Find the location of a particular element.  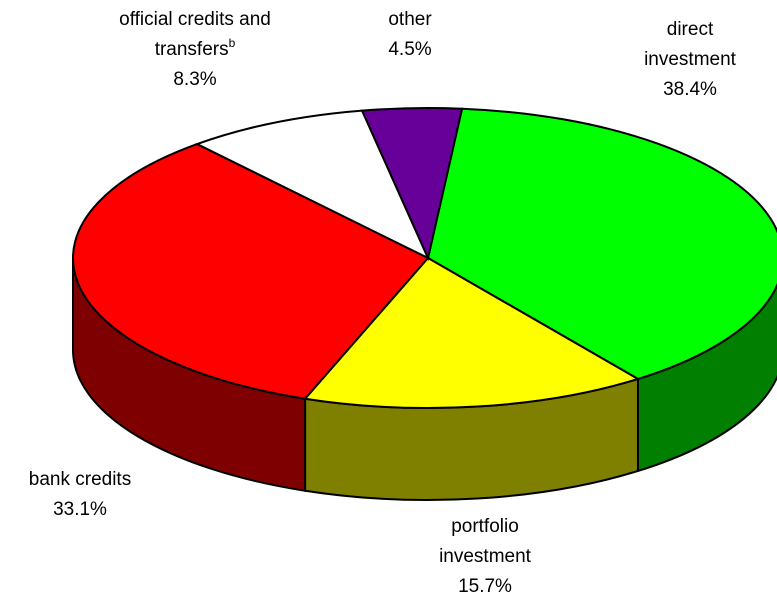

category-label: other is located at coordinates (410, 20).